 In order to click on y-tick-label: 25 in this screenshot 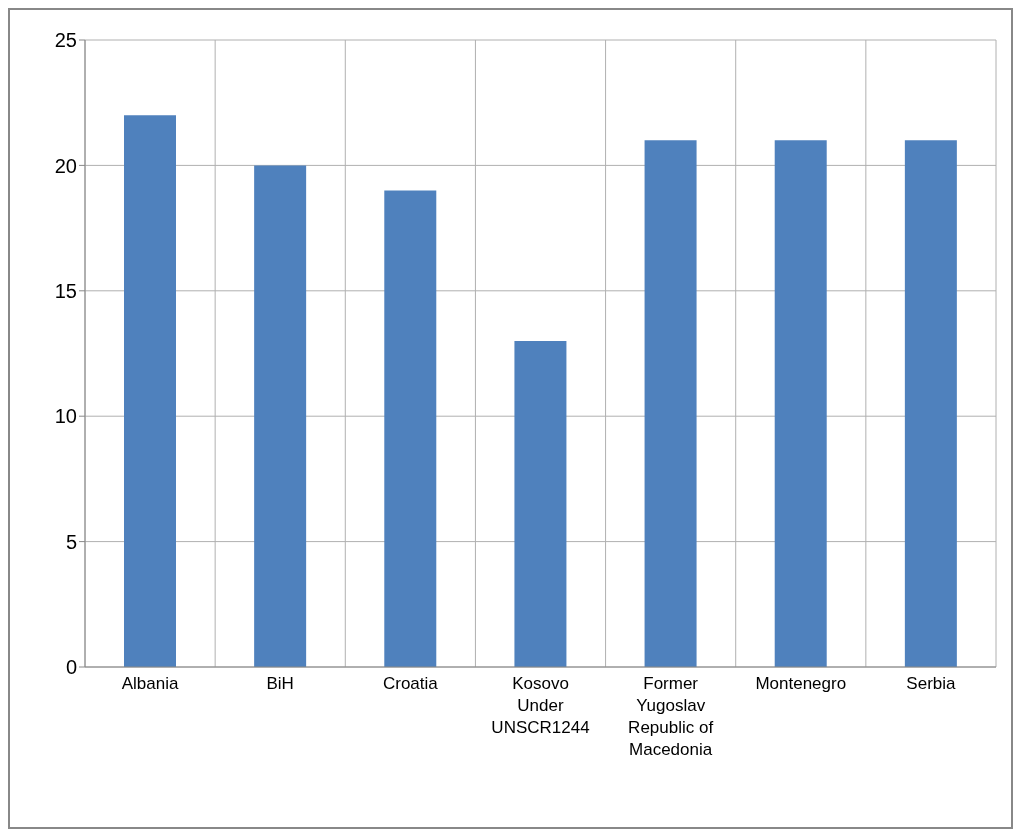, I will do `click(65, 40)`.